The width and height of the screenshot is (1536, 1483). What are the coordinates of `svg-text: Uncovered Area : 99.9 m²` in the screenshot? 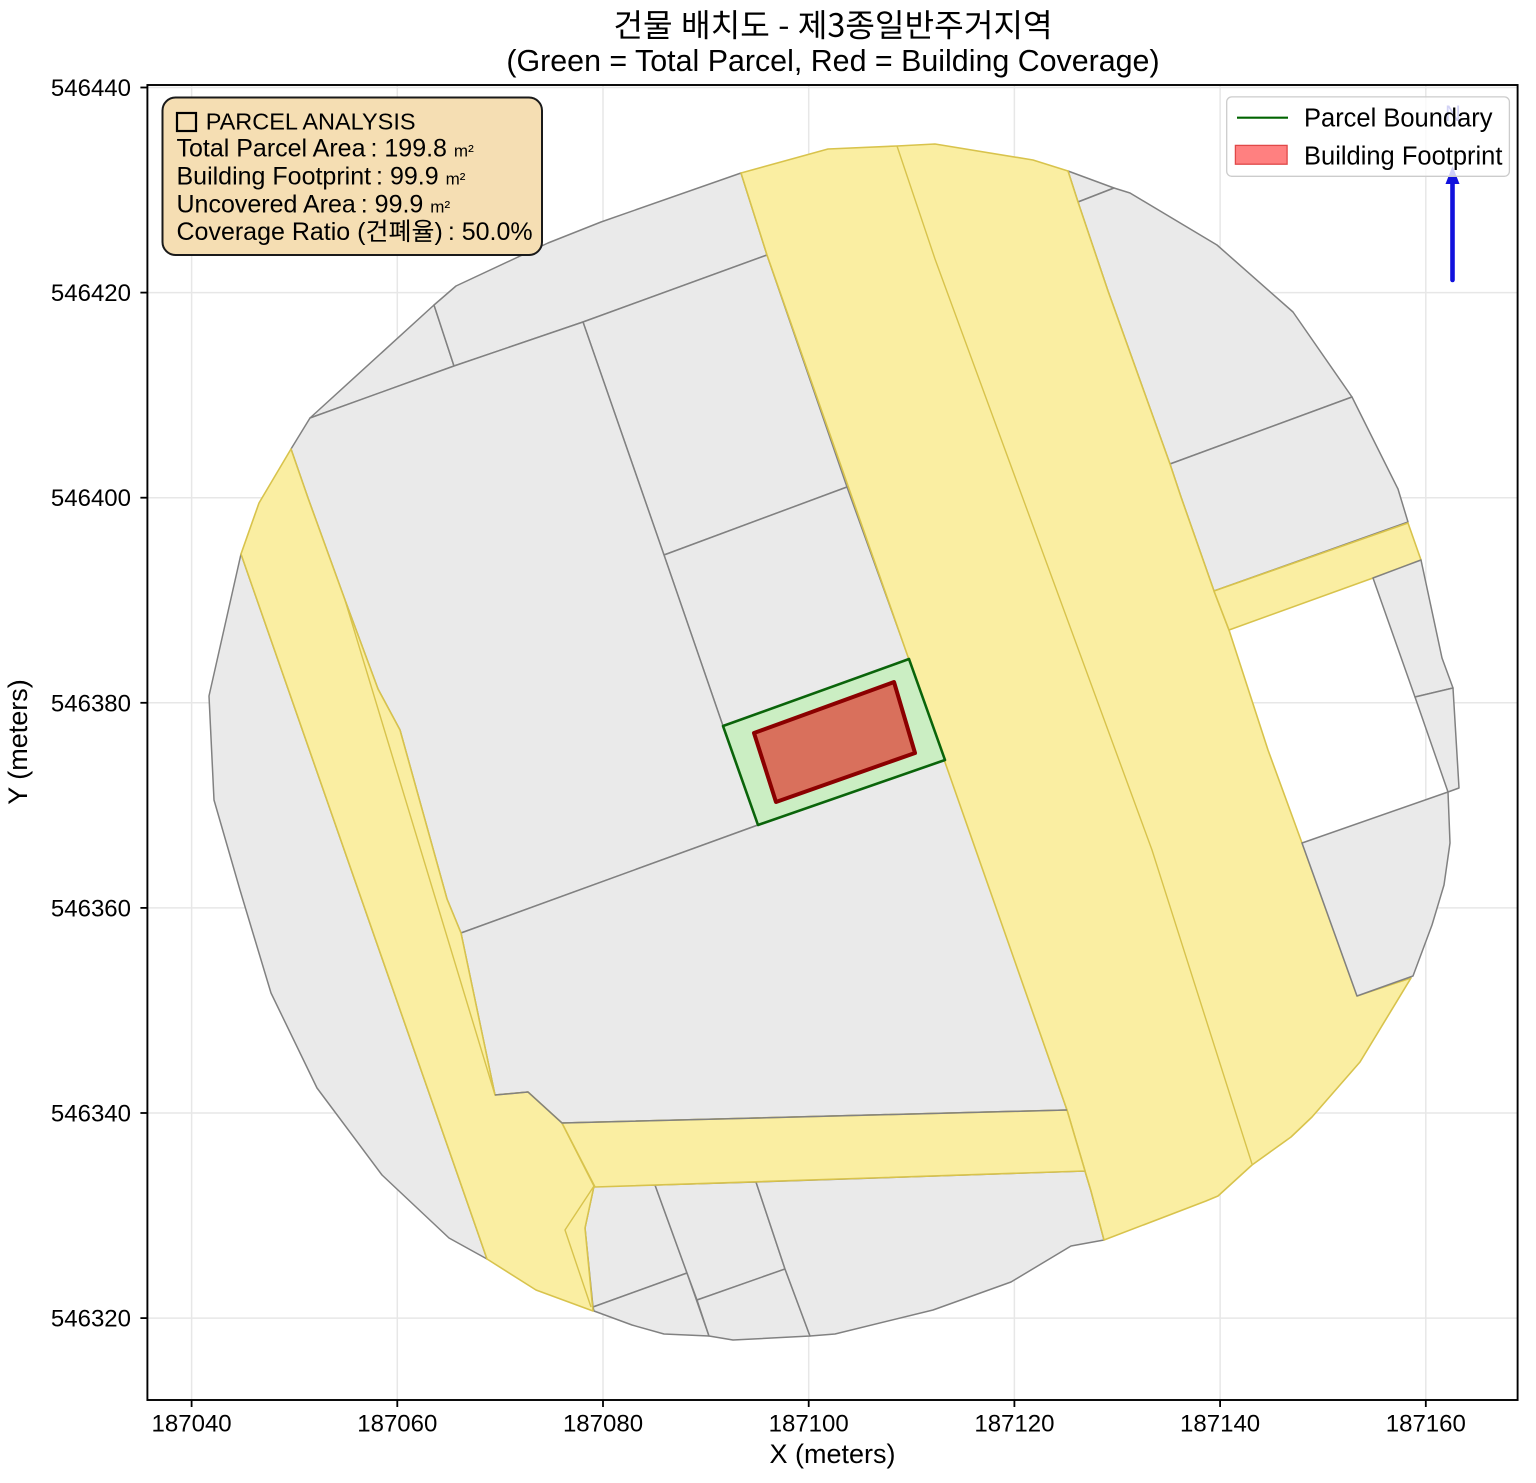 It's located at (314, 204).